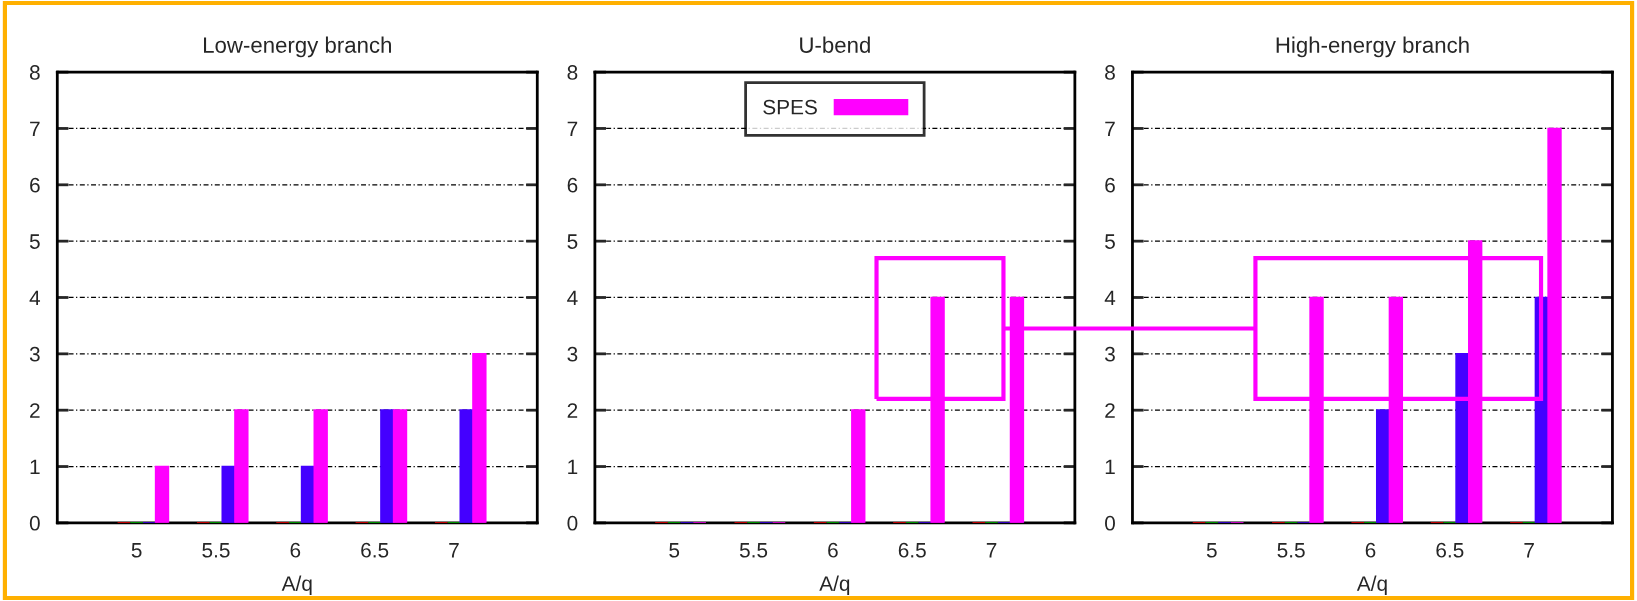 This screenshot has height=601, width=1637. I want to click on legend-label: SPES, so click(790, 107).